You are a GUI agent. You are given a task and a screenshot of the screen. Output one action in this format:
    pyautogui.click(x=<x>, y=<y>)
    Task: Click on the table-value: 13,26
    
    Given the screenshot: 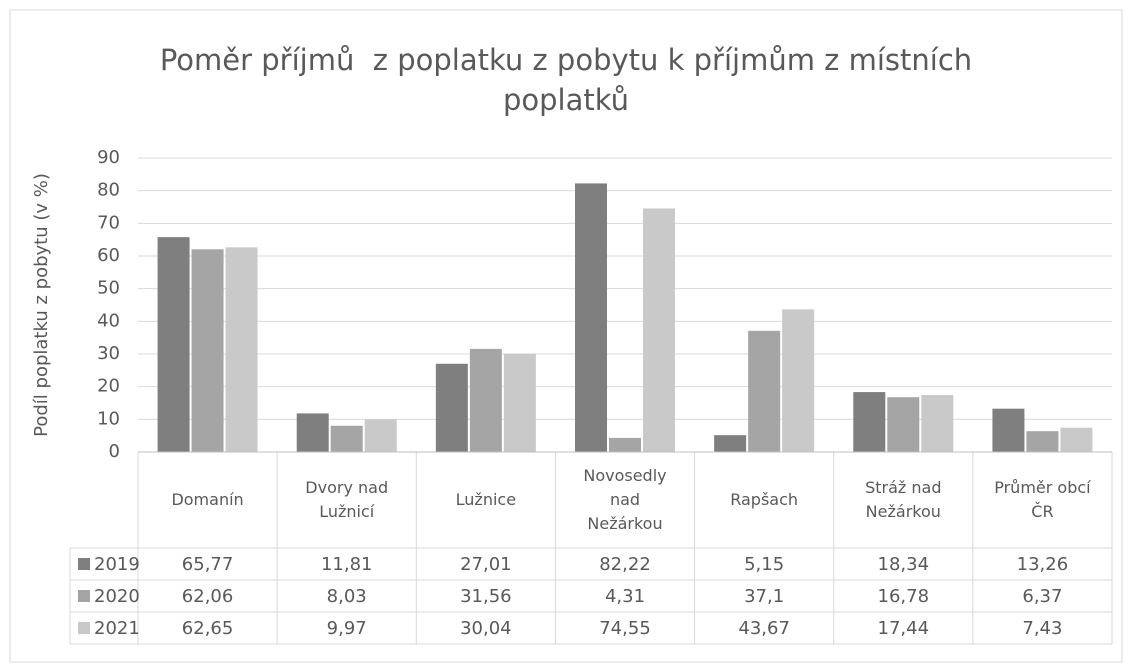 What is the action you would take?
    pyautogui.click(x=1043, y=564)
    